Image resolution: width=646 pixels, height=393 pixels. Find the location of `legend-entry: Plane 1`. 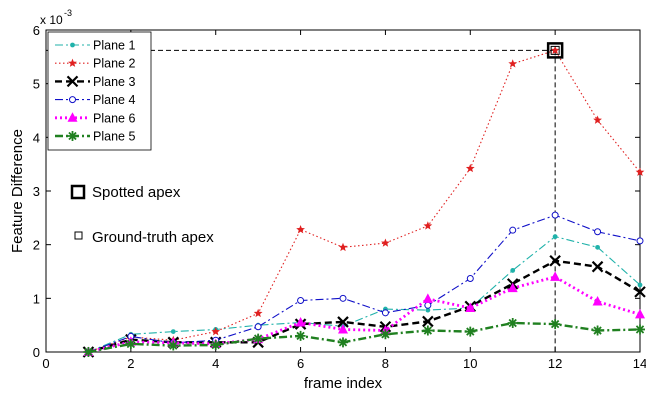

legend-entry: Plane 1 is located at coordinates (95, 46).